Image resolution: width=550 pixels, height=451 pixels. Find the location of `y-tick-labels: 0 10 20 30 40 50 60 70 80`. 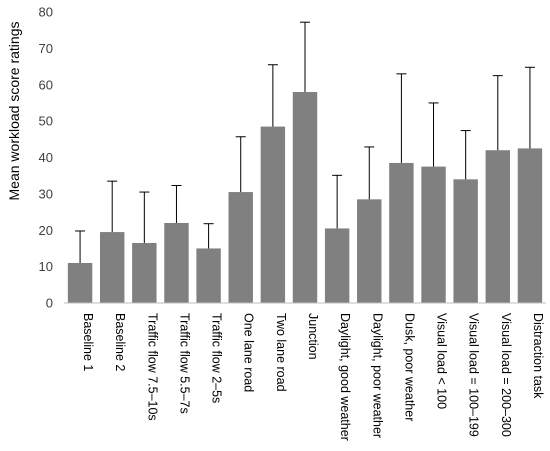

y-tick-labels: 0 10 20 30 40 50 60 70 80 is located at coordinates (46, 158).